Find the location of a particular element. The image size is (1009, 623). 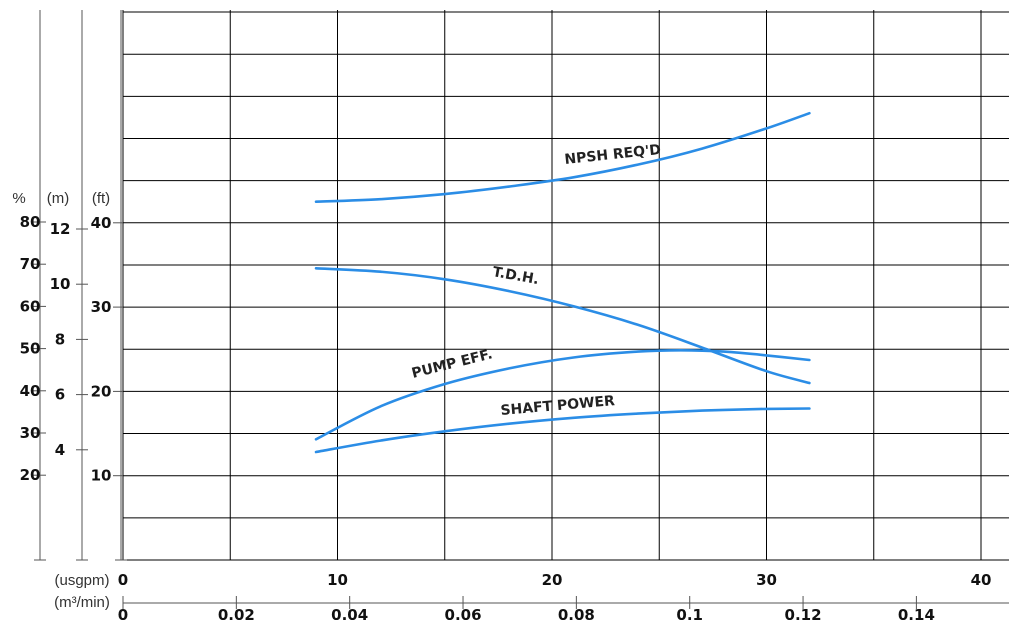

series-label-tdh: T.D.H. is located at coordinates (515, 276).